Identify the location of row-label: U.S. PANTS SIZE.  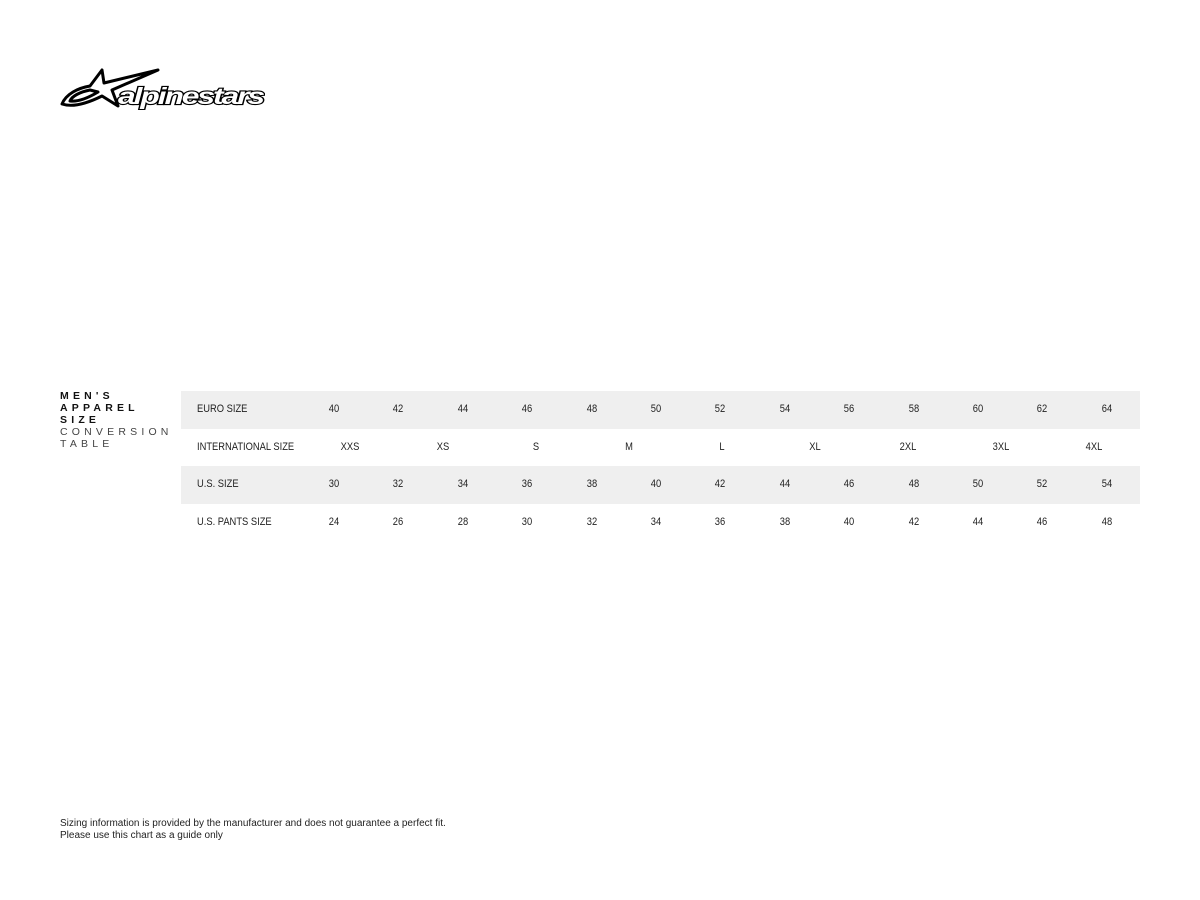
(234, 521).